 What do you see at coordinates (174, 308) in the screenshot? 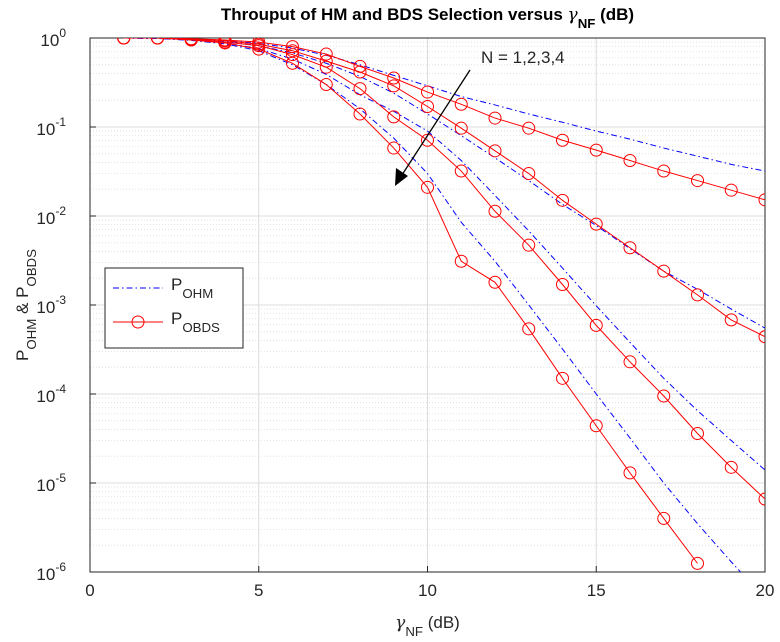
I see `legend-box` at bounding box center [174, 308].